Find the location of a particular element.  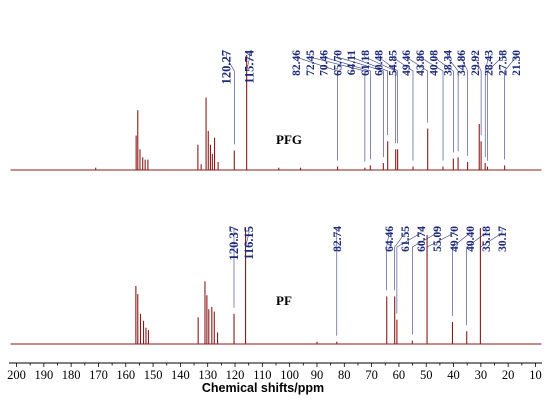

x-tick-label-150: 150 is located at coordinates (153, 375).